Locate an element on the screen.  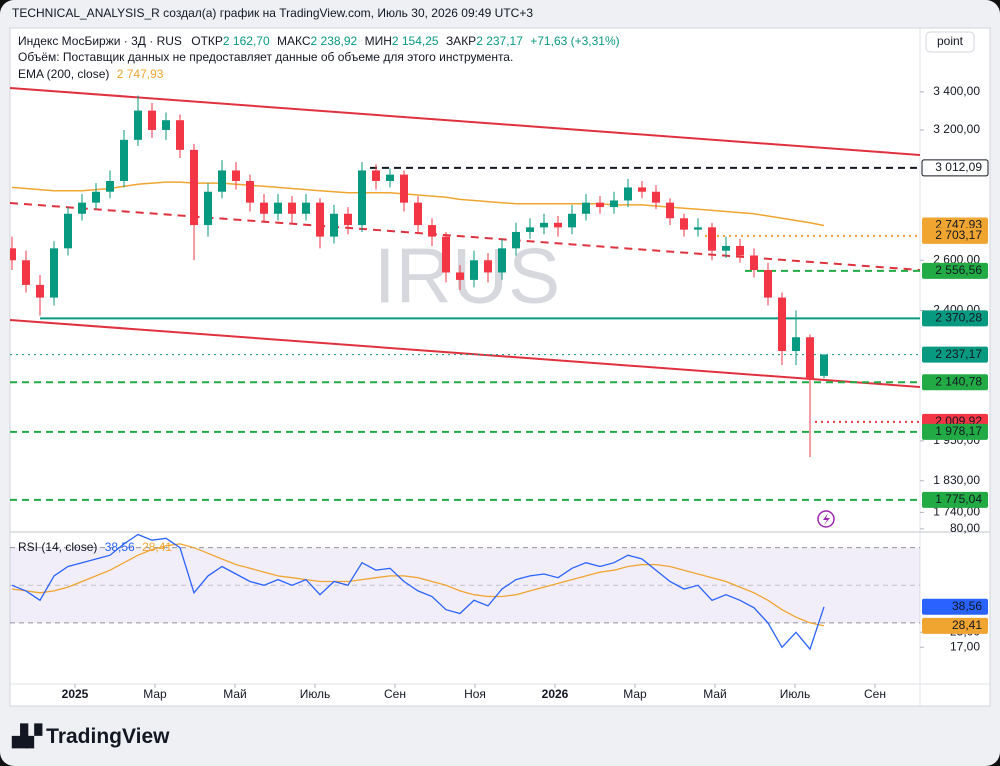
price-label: 2 237,17 is located at coordinates (958, 354).